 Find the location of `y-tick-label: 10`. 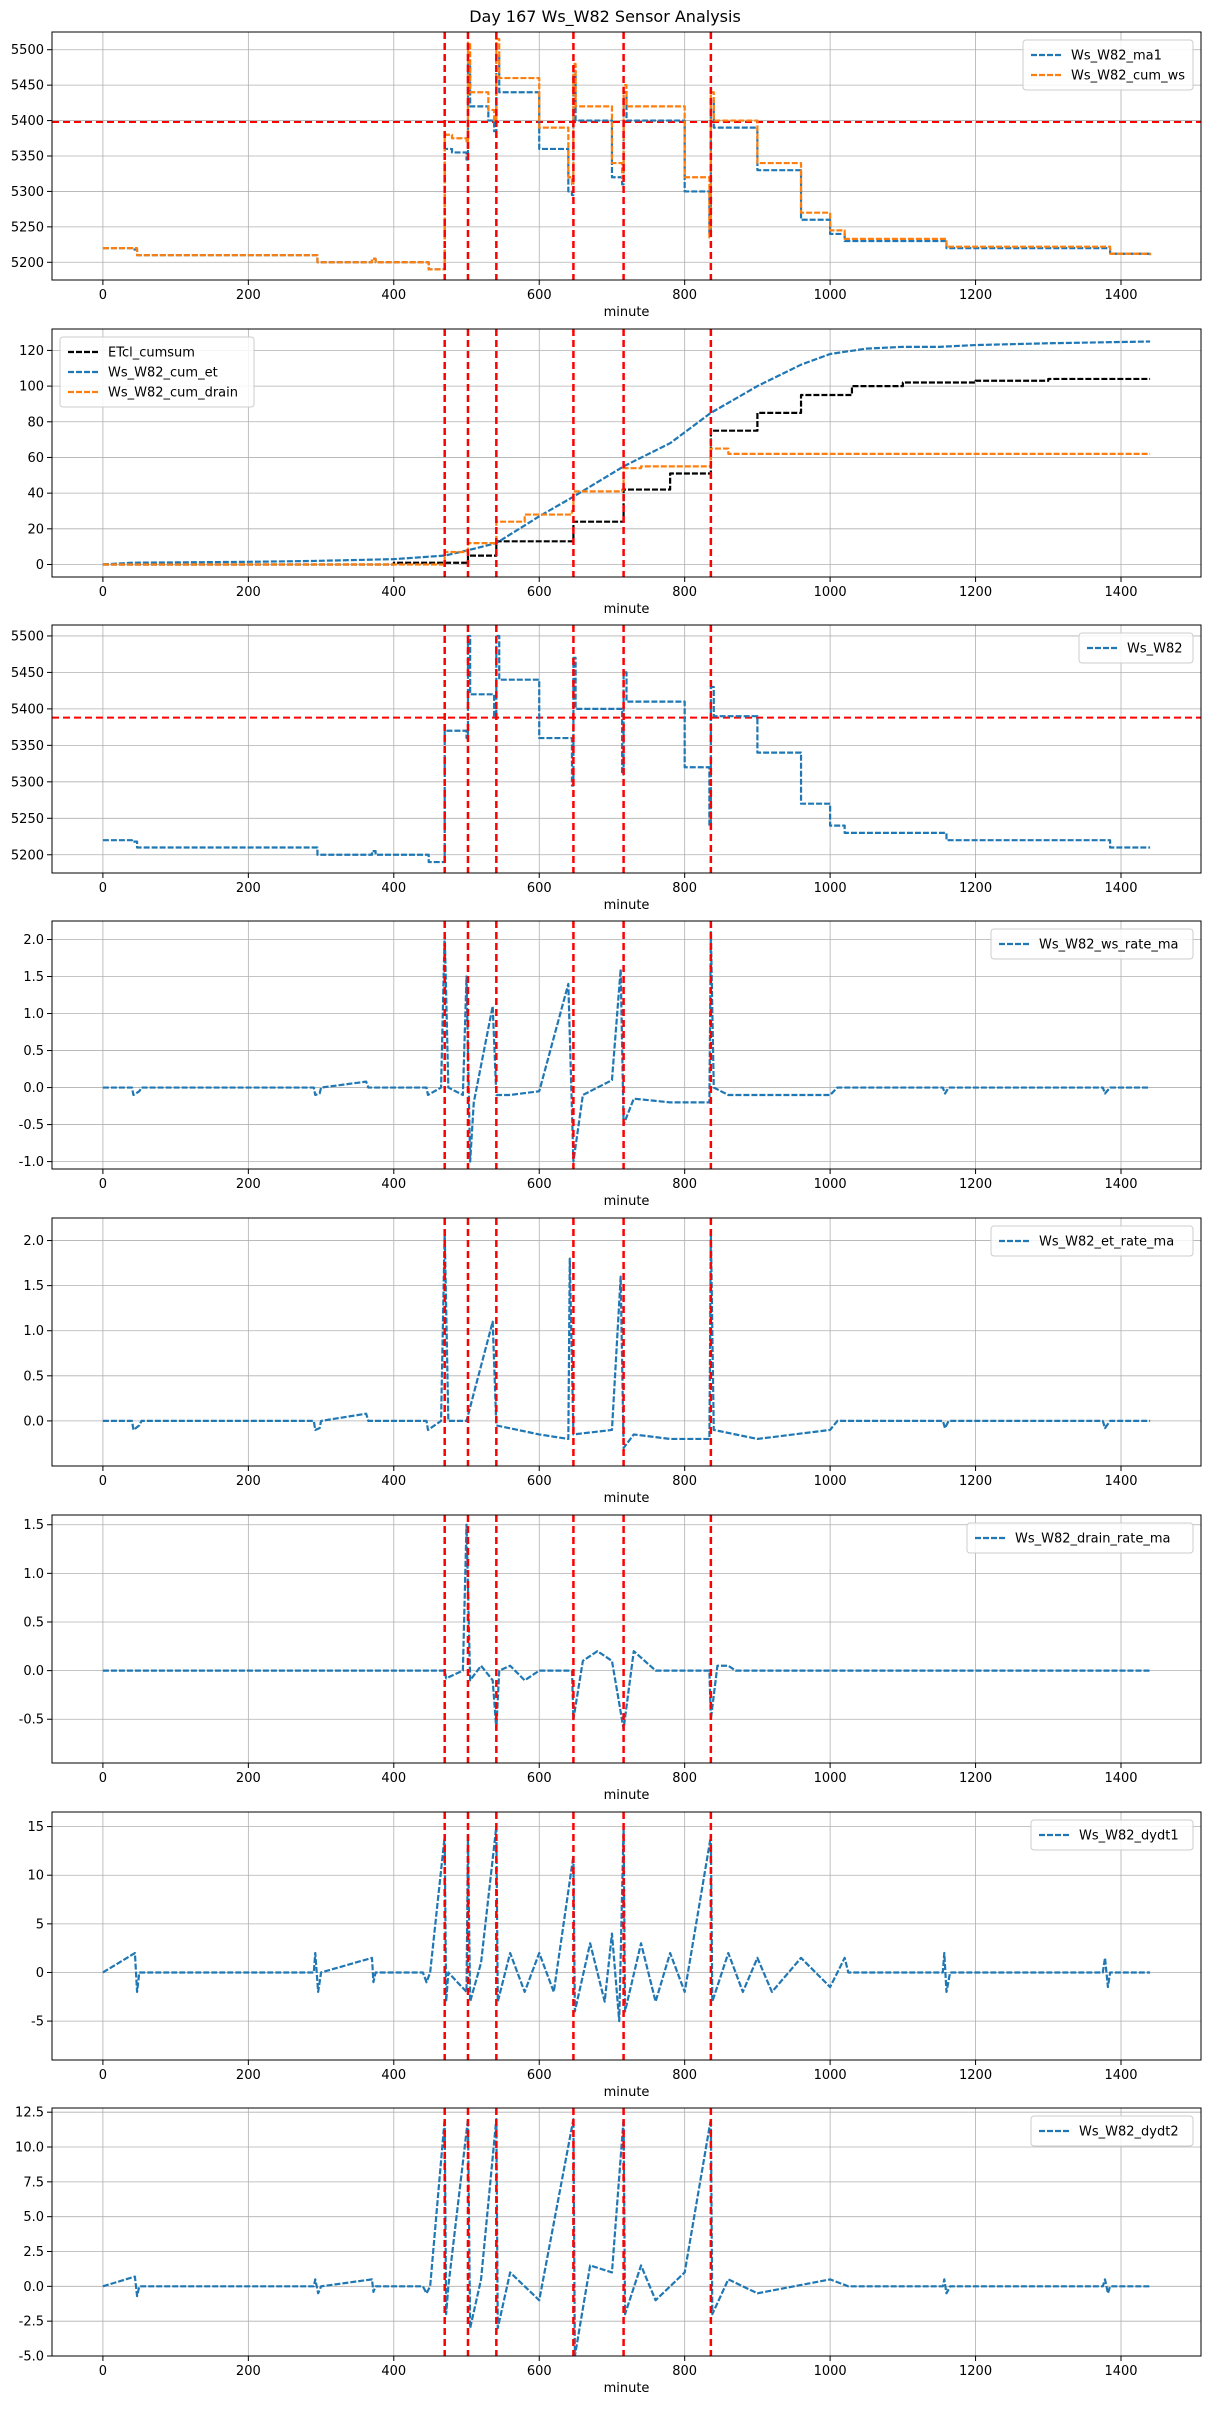

y-tick-label: 10 is located at coordinates (35, 1876).